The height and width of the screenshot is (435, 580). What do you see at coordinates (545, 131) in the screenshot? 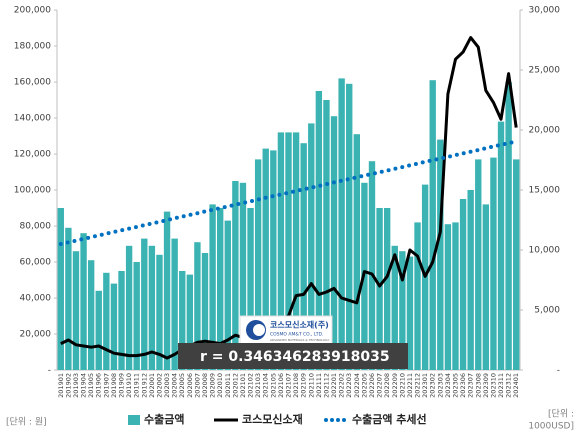
I see `y2-tick-label: 20,000` at bounding box center [545, 131].